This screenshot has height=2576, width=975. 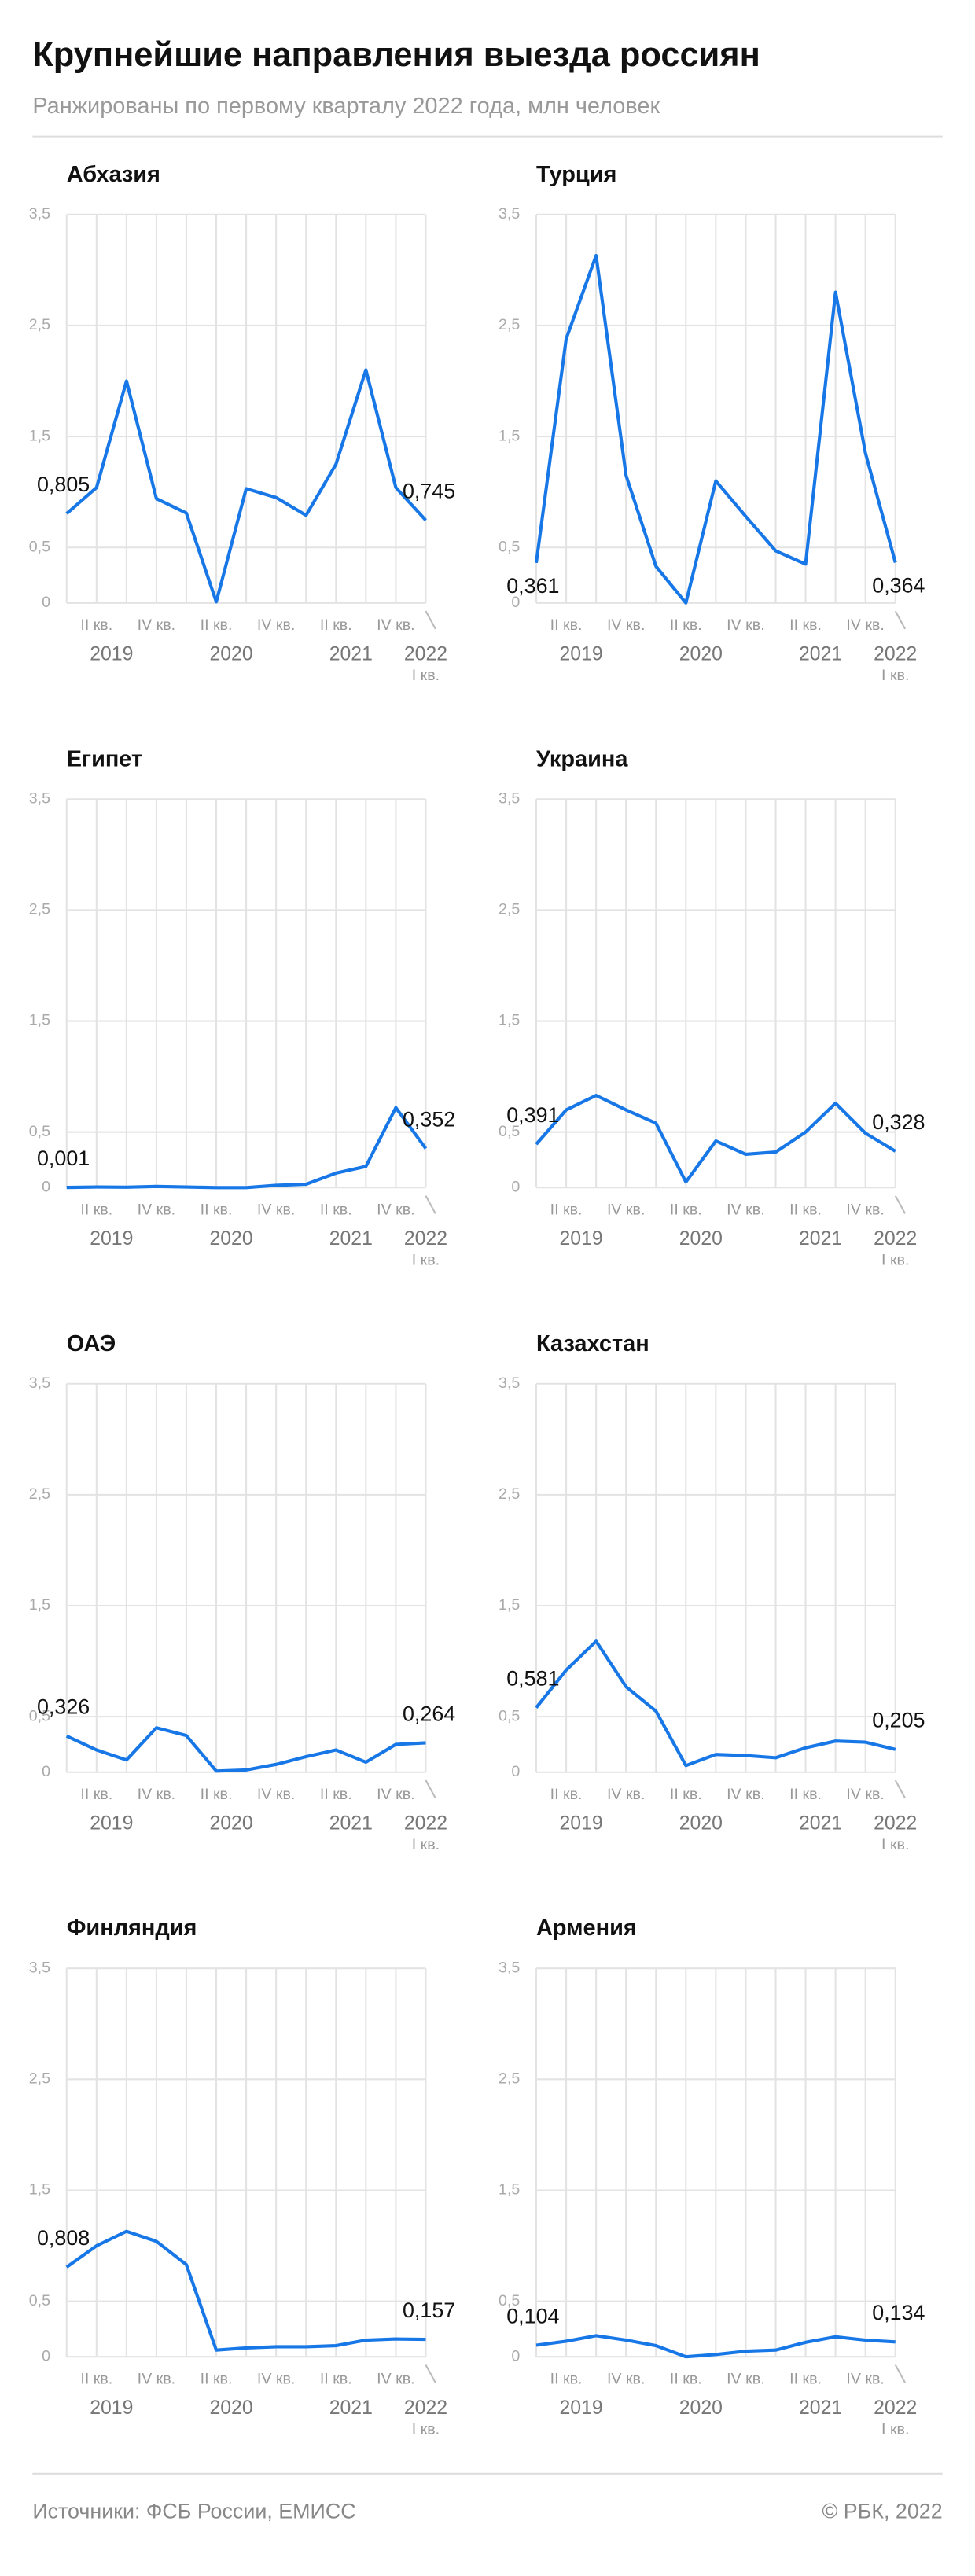 What do you see at coordinates (532, 586) in the screenshot?
I see `value-label: 0,361` at bounding box center [532, 586].